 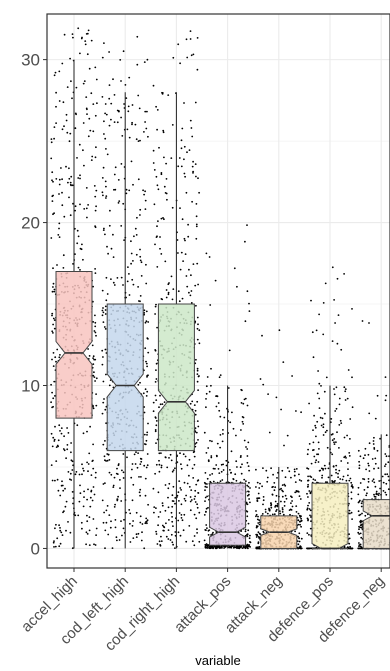 I want to click on box-defence_neg, so click(x=376, y=491).